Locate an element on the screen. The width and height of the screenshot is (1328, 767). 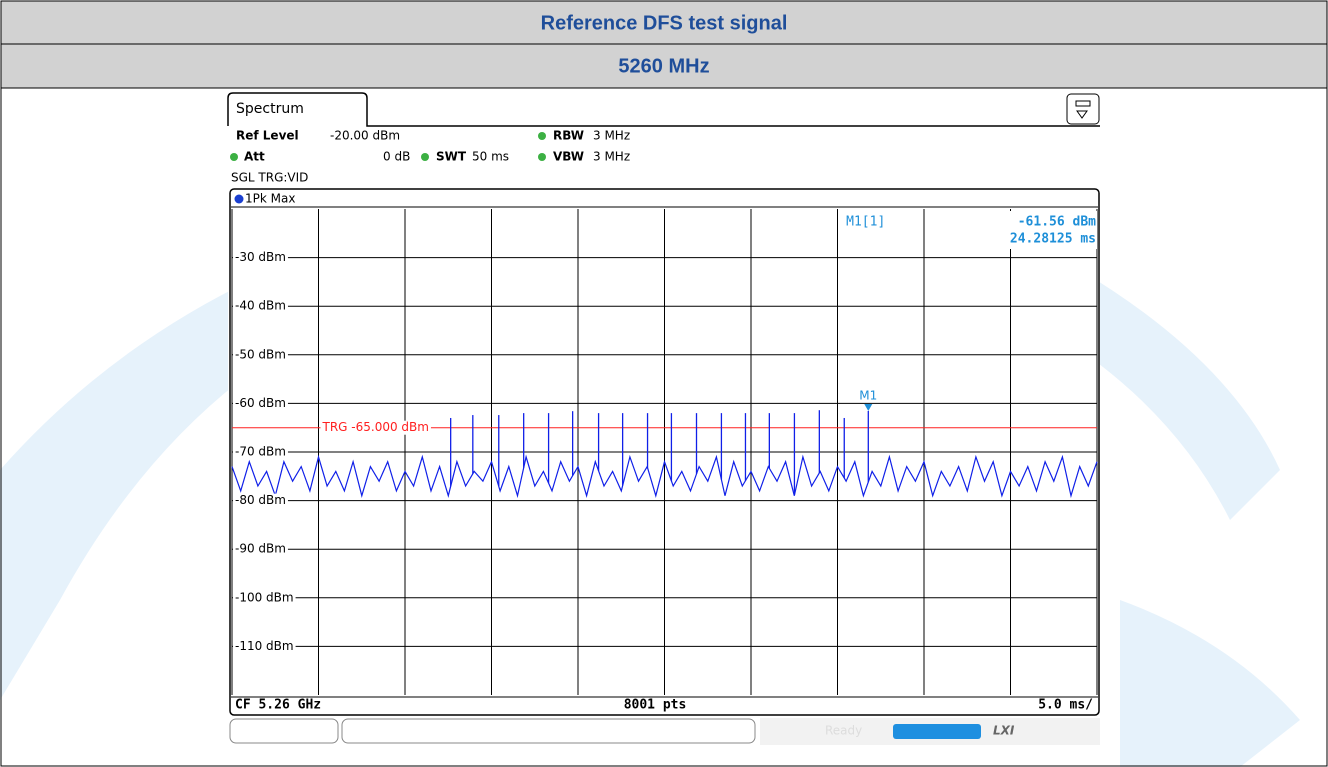
y-tick-label: -110 dBm is located at coordinates (264, 646).